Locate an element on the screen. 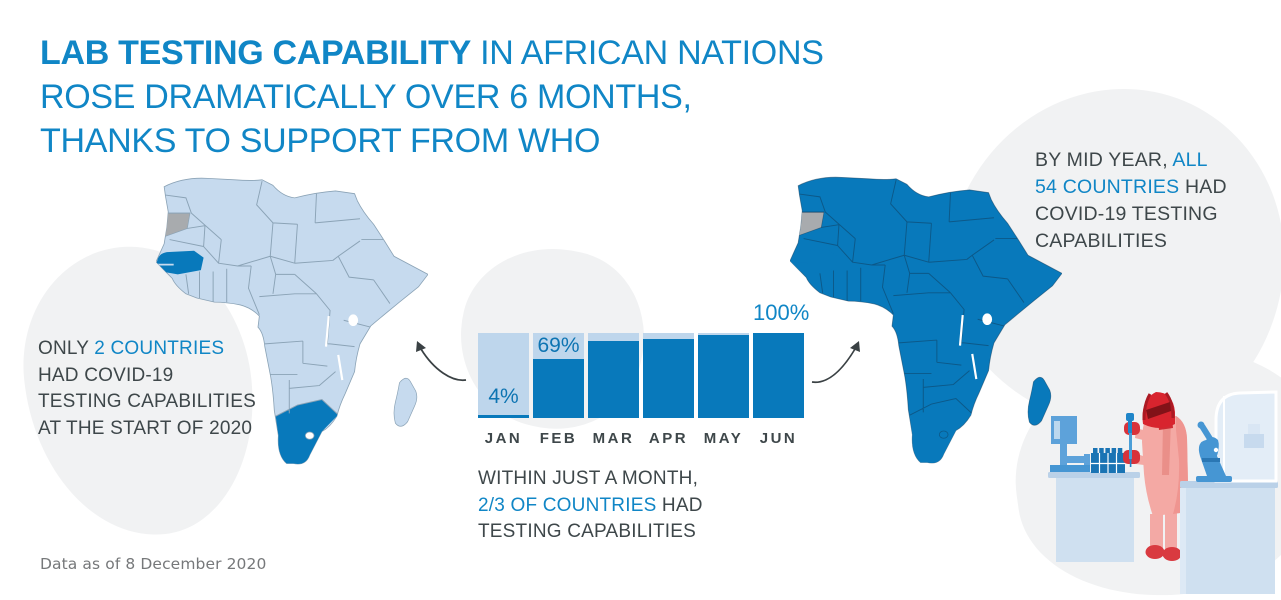  lab-scientist-illustration is located at coordinates (1163, 492).